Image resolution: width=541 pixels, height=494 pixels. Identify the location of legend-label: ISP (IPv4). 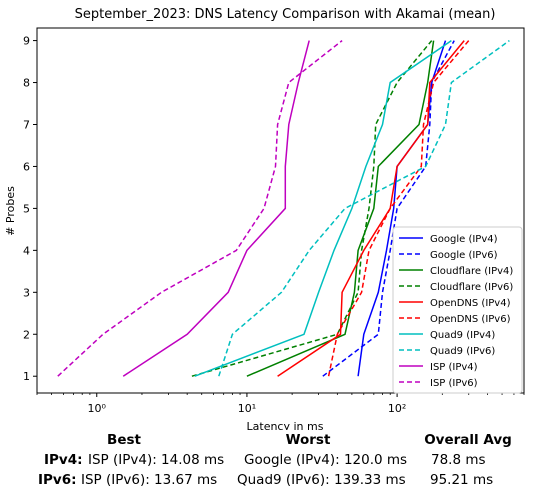
(454, 367).